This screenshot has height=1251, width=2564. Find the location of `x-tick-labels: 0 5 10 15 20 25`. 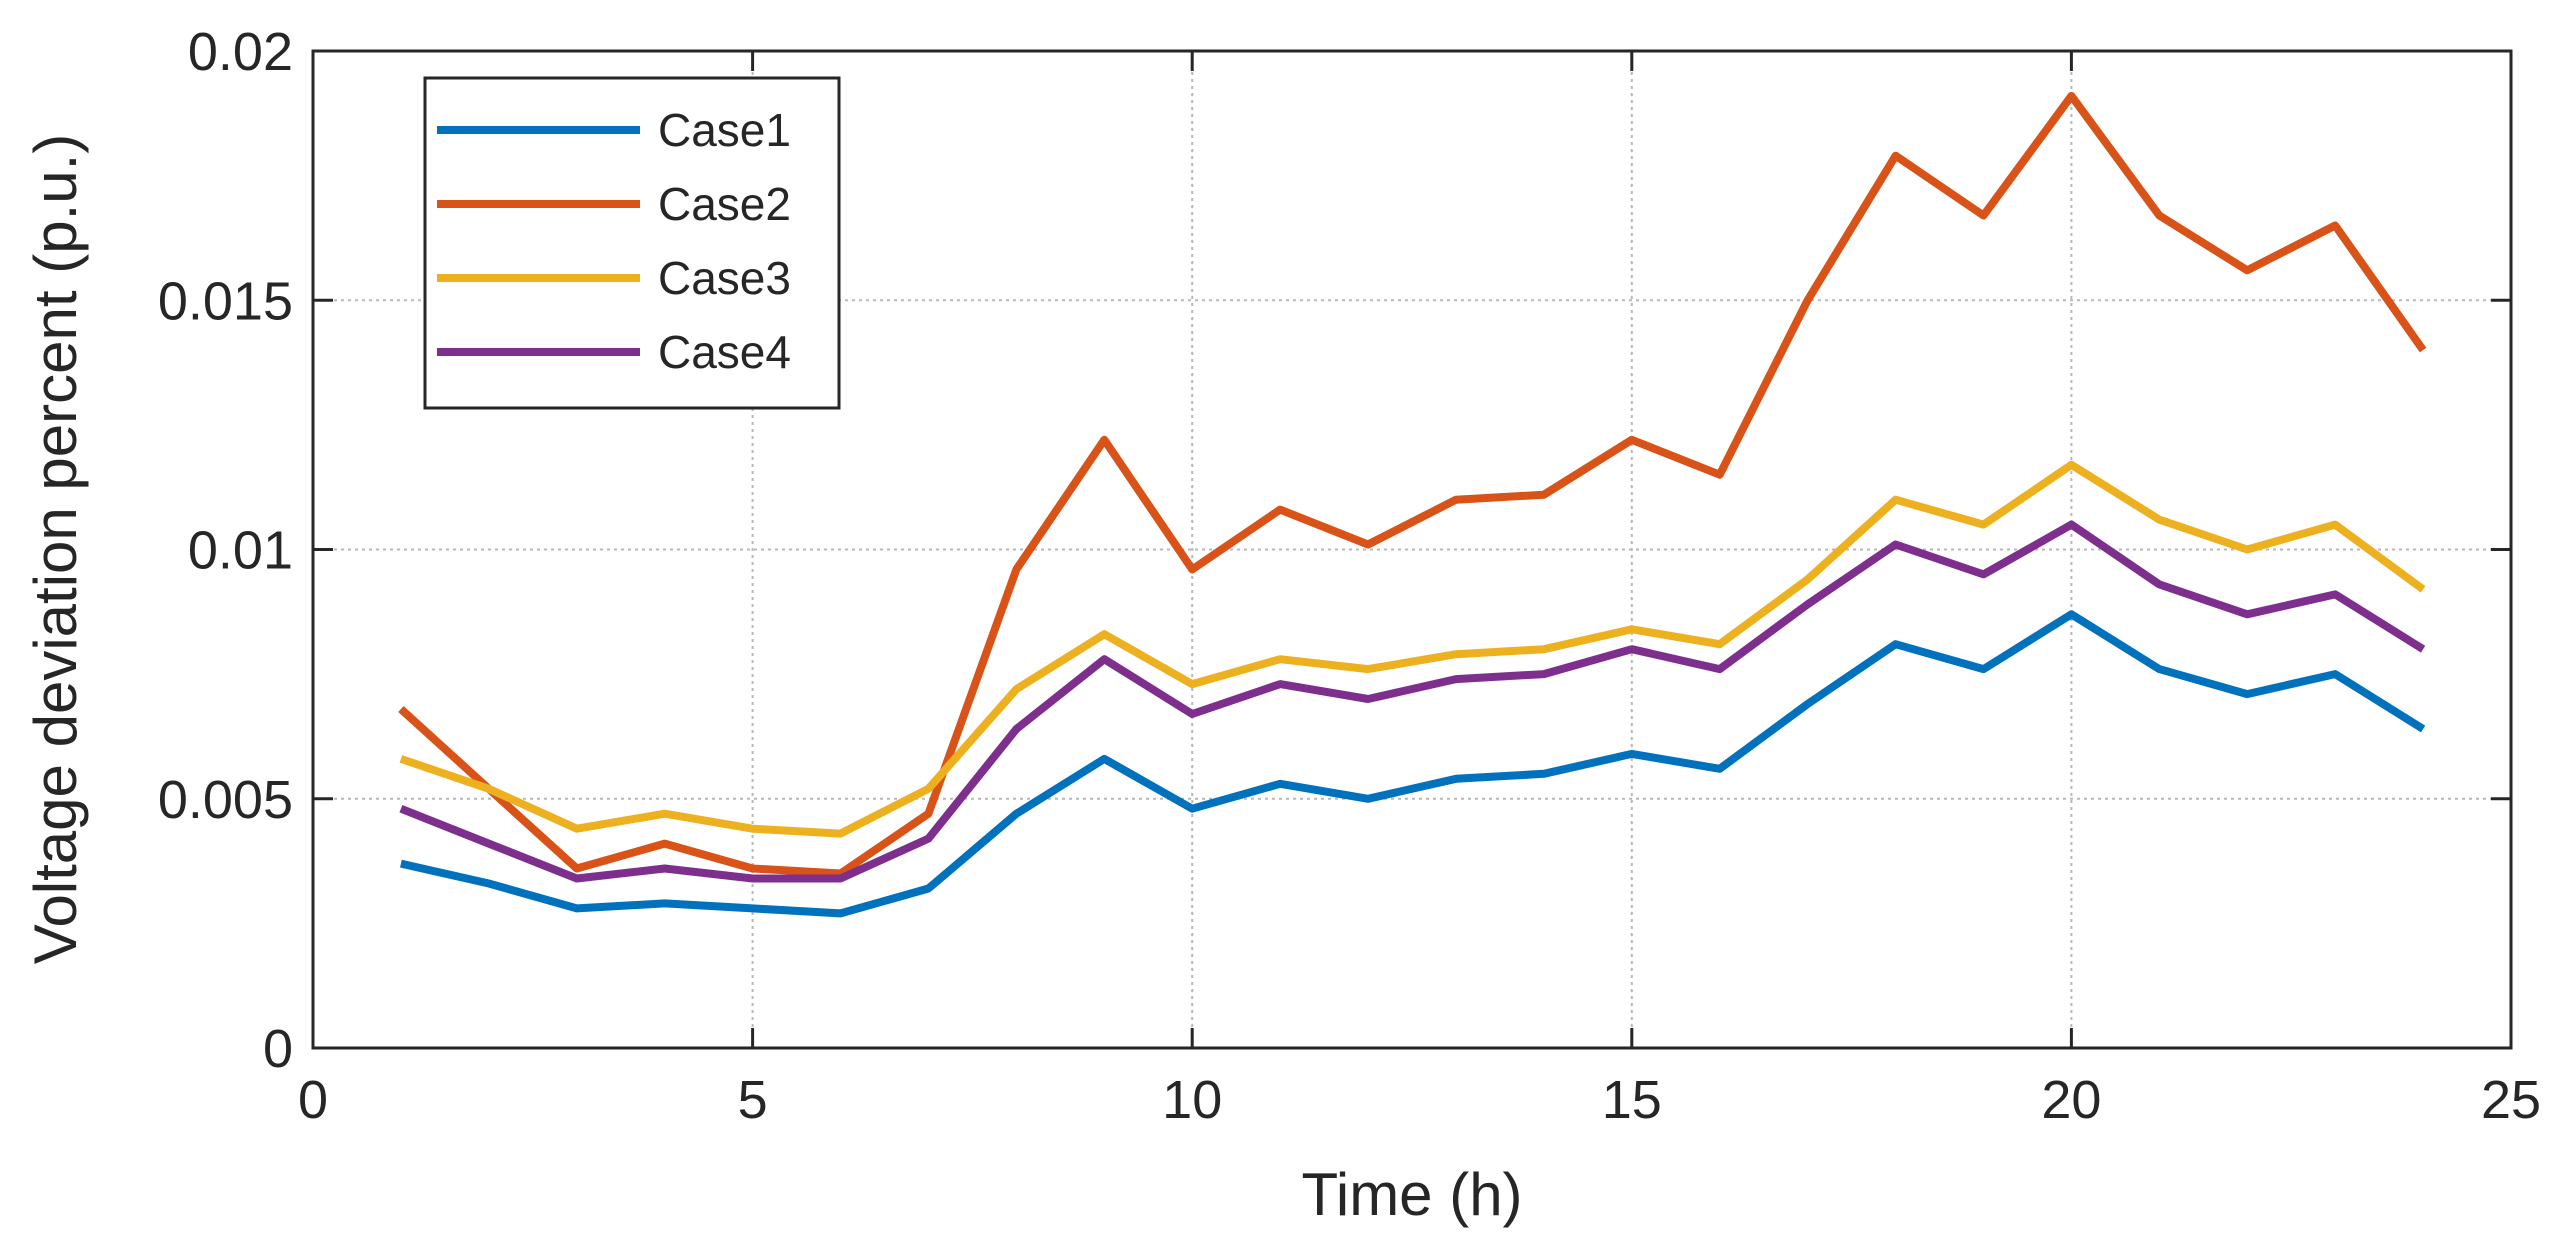

x-tick-labels: 0 5 10 15 20 25 is located at coordinates (1419, 1100).